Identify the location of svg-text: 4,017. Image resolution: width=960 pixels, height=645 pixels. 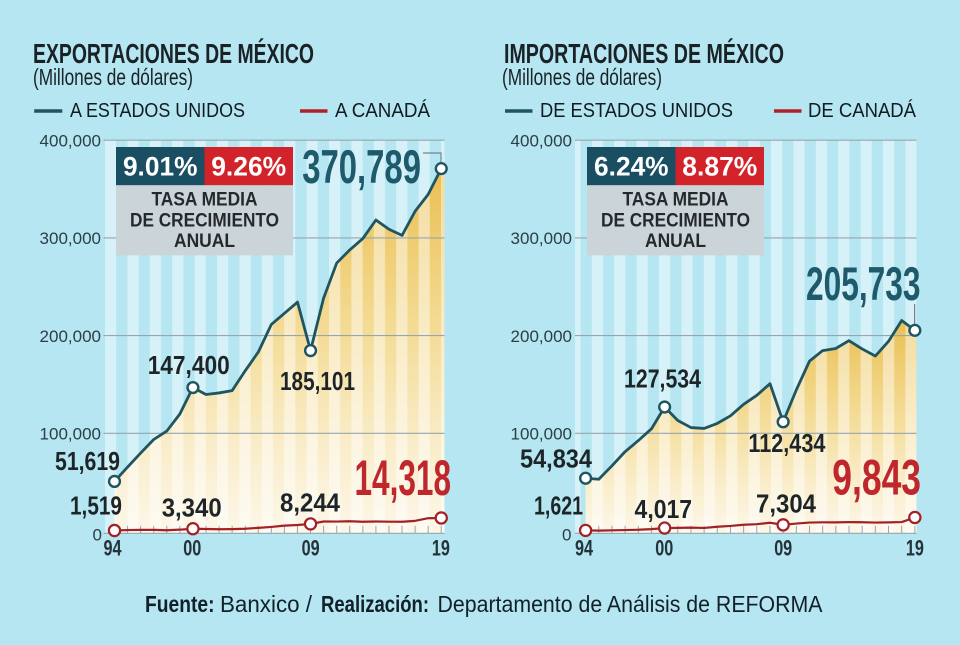
(664, 509).